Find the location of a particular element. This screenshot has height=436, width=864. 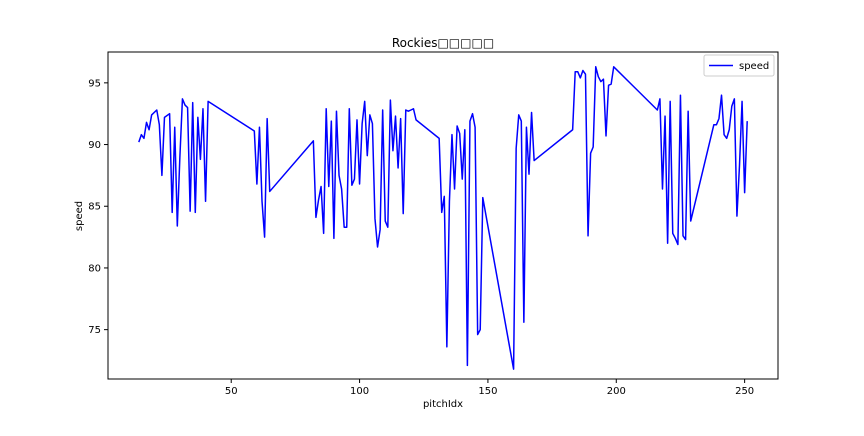

x-tick-label: 200 is located at coordinates (616, 391).